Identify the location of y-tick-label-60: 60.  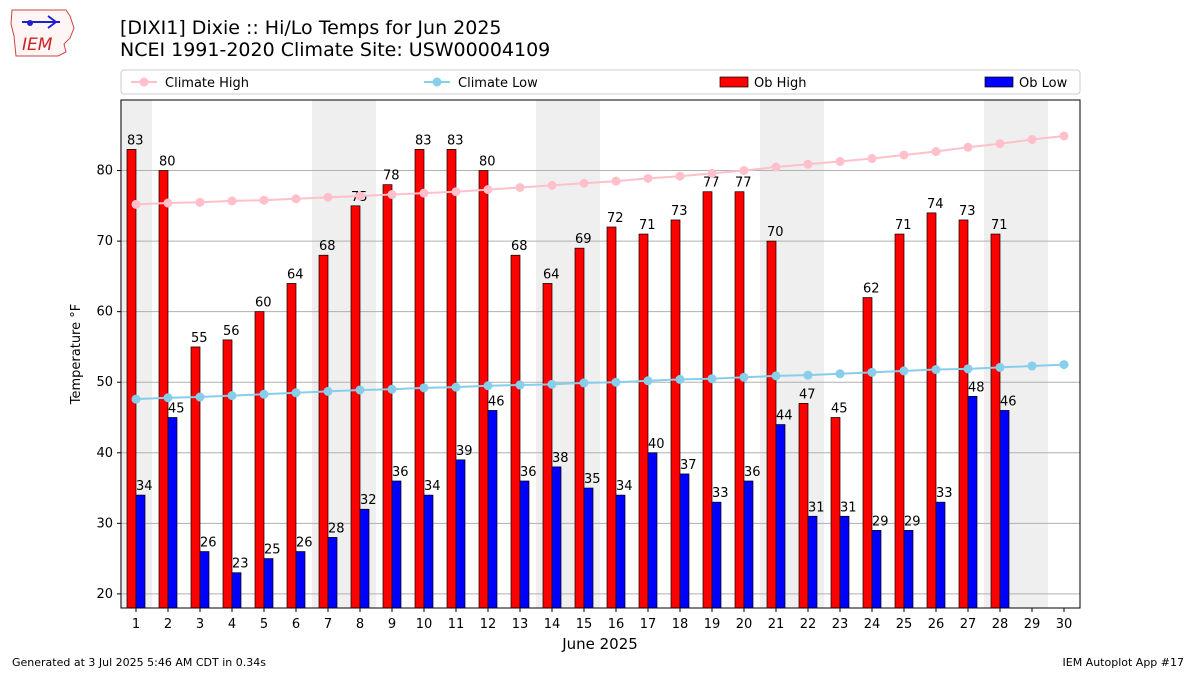
(104, 312).